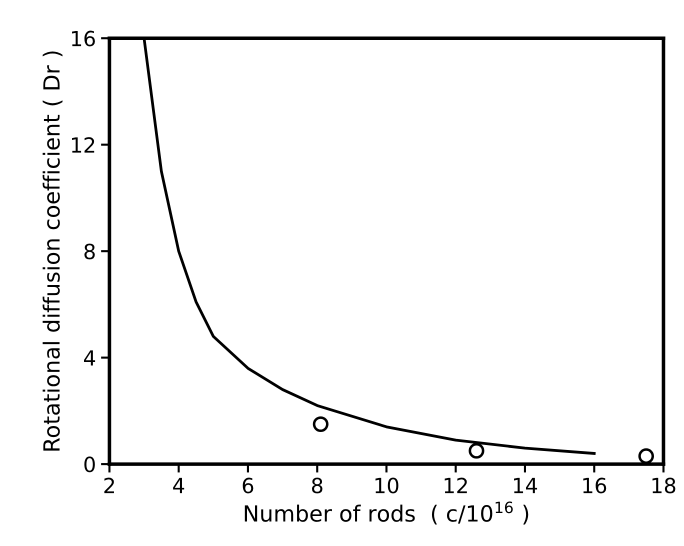  Describe the element at coordinates (52, 251) in the screenshot. I see `y-axis-title: Rotational diffusion coefficient ( Dr )` at that location.